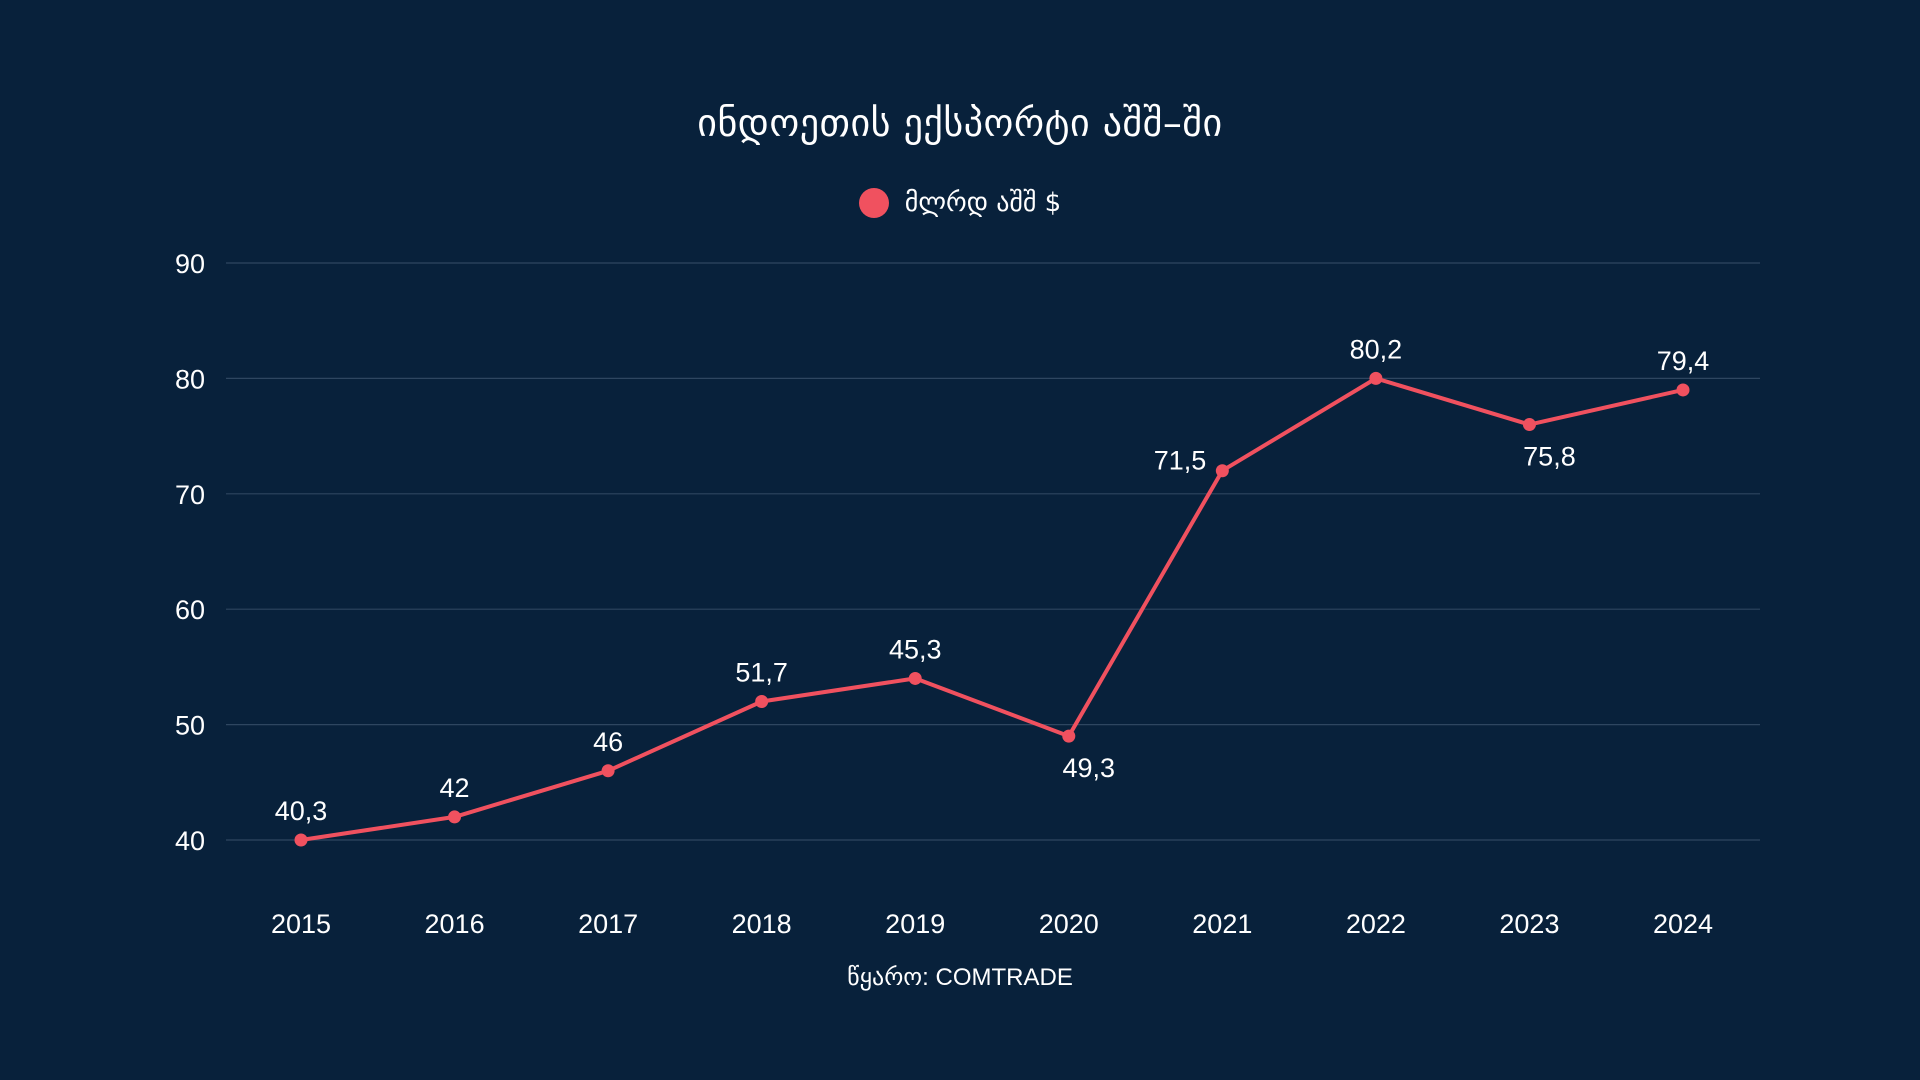 The image size is (1920, 1080). Describe the element at coordinates (608, 742) in the screenshot. I see `data-label: 46` at that location.